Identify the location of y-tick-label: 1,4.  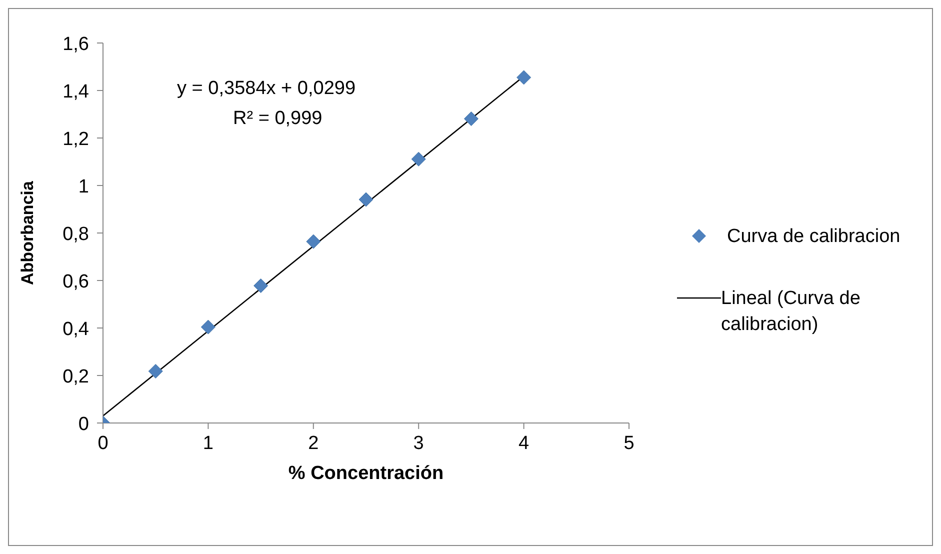
(76, 92).